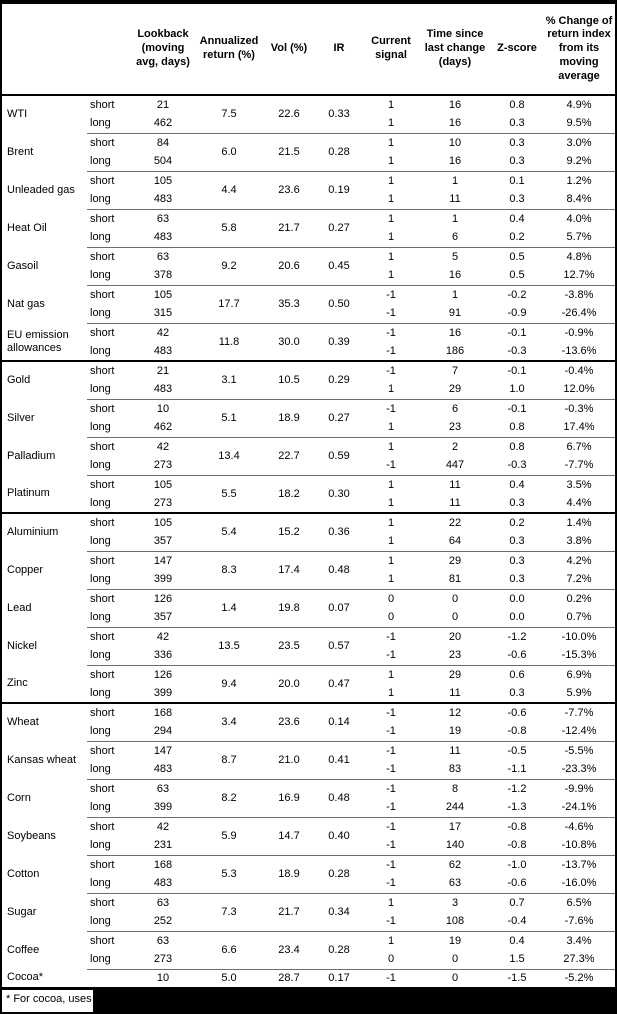 This screenshot has height=1014, width=617. What do you see at coordinates (455, 522) in the screenshot?
I see `days-since-change-value: 22` at bounding box center [455, 522].